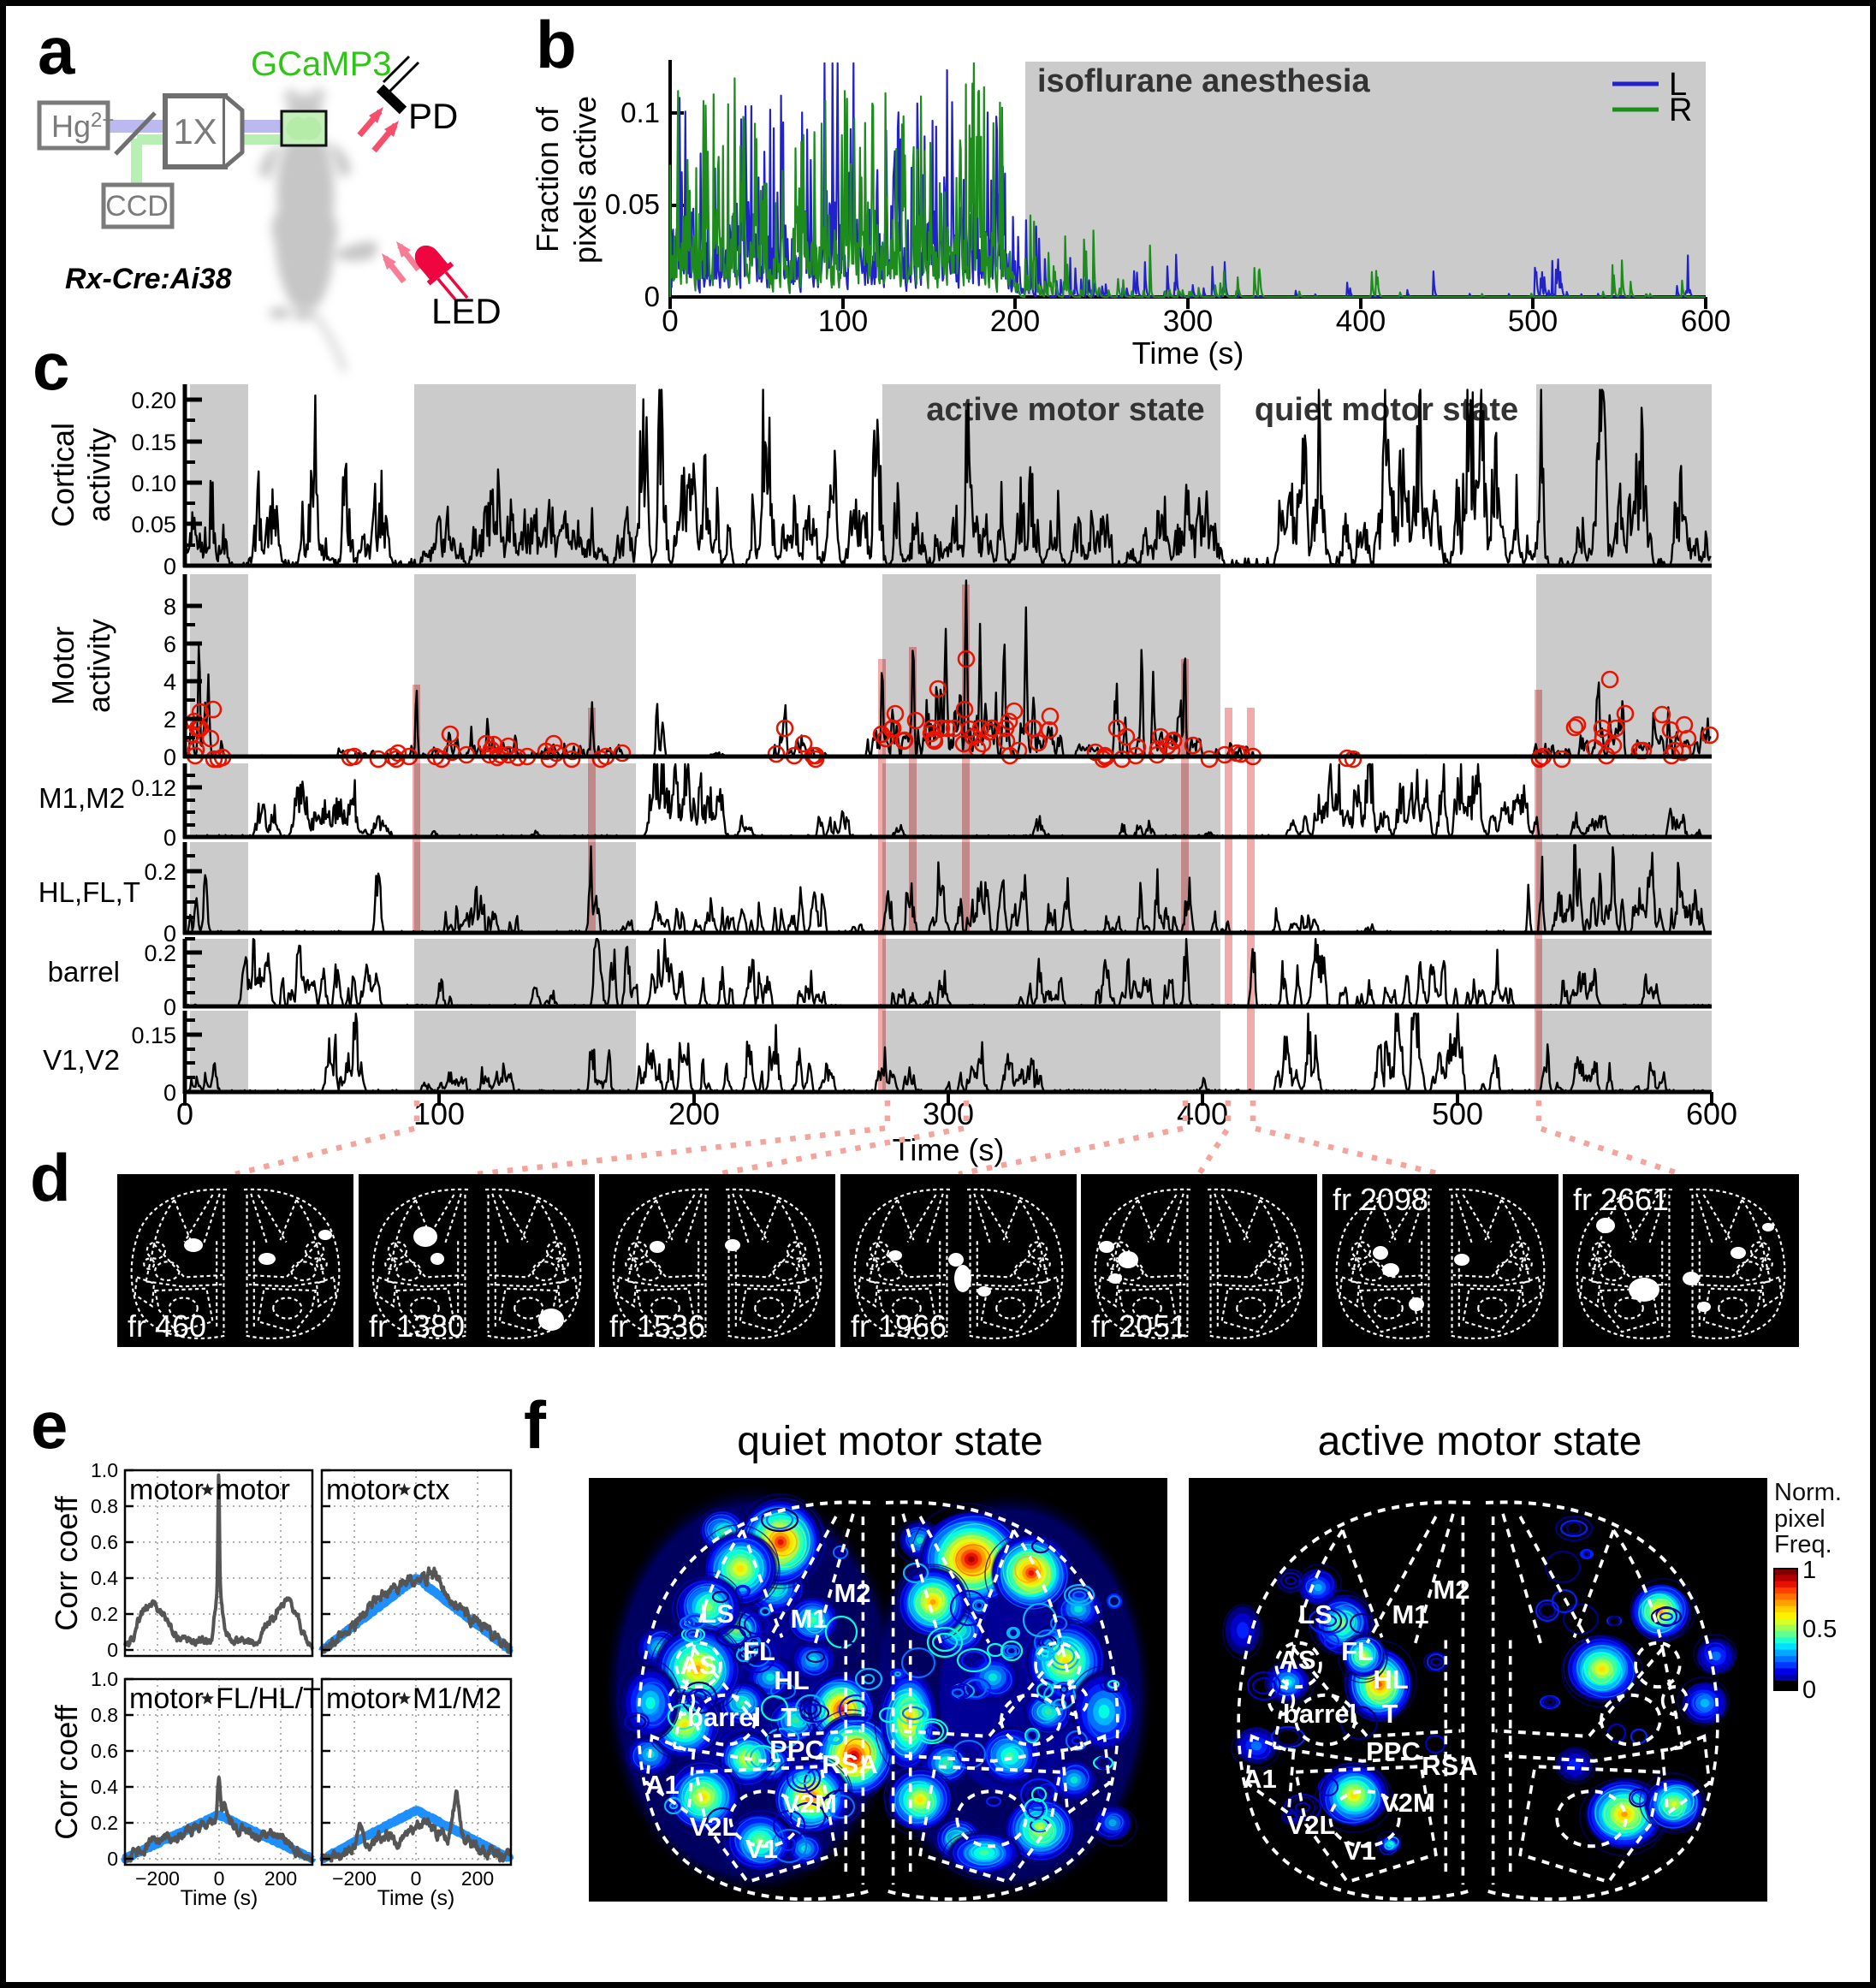  I want to click on svg-text: pixel, so click(1800, 1519).